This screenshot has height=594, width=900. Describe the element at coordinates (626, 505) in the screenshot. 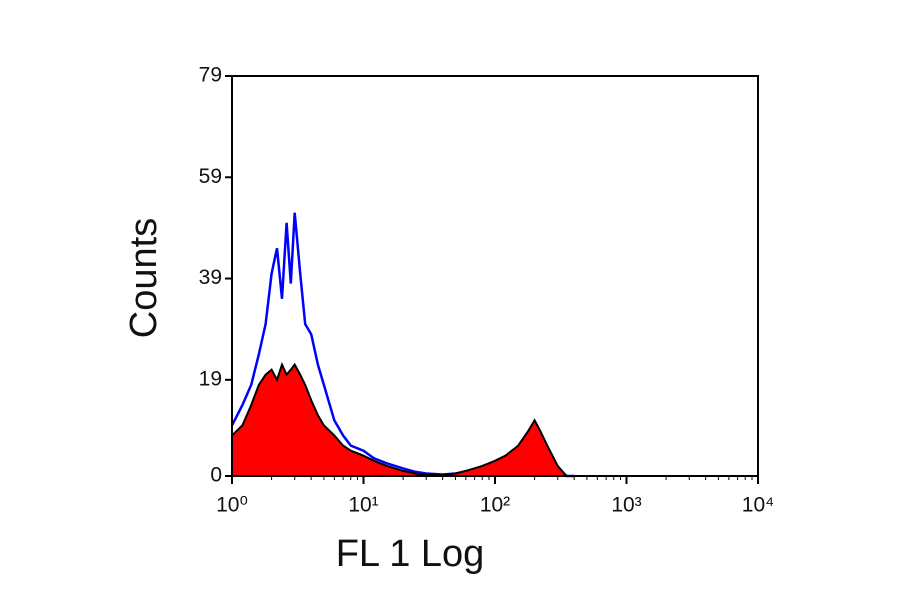

I see `x-tick-label: 10³` at that location.